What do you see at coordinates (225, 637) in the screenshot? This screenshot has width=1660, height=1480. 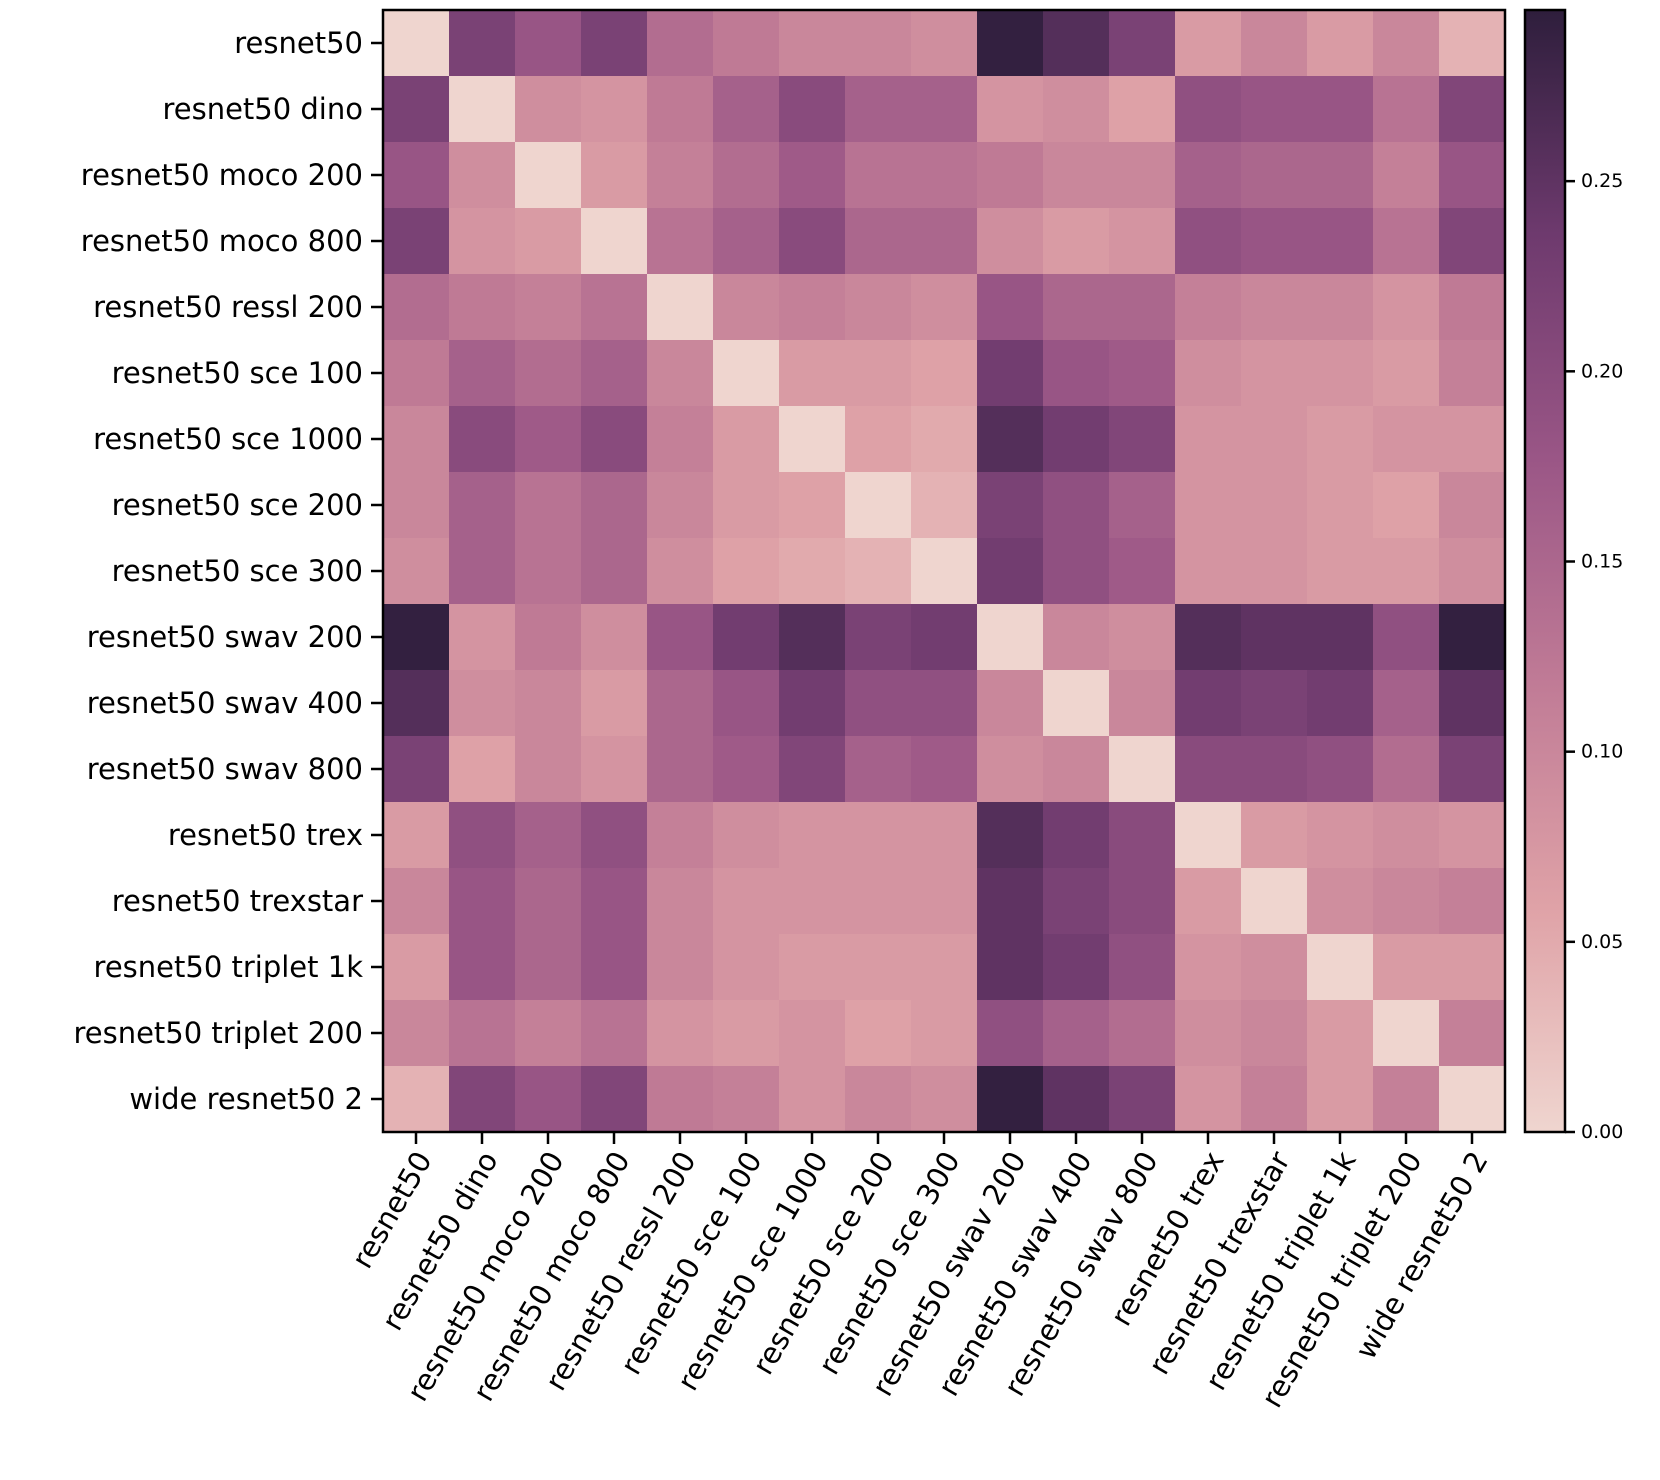 I see `row-label-9: resnet50 swav 200` at bounding box center [225, 637].